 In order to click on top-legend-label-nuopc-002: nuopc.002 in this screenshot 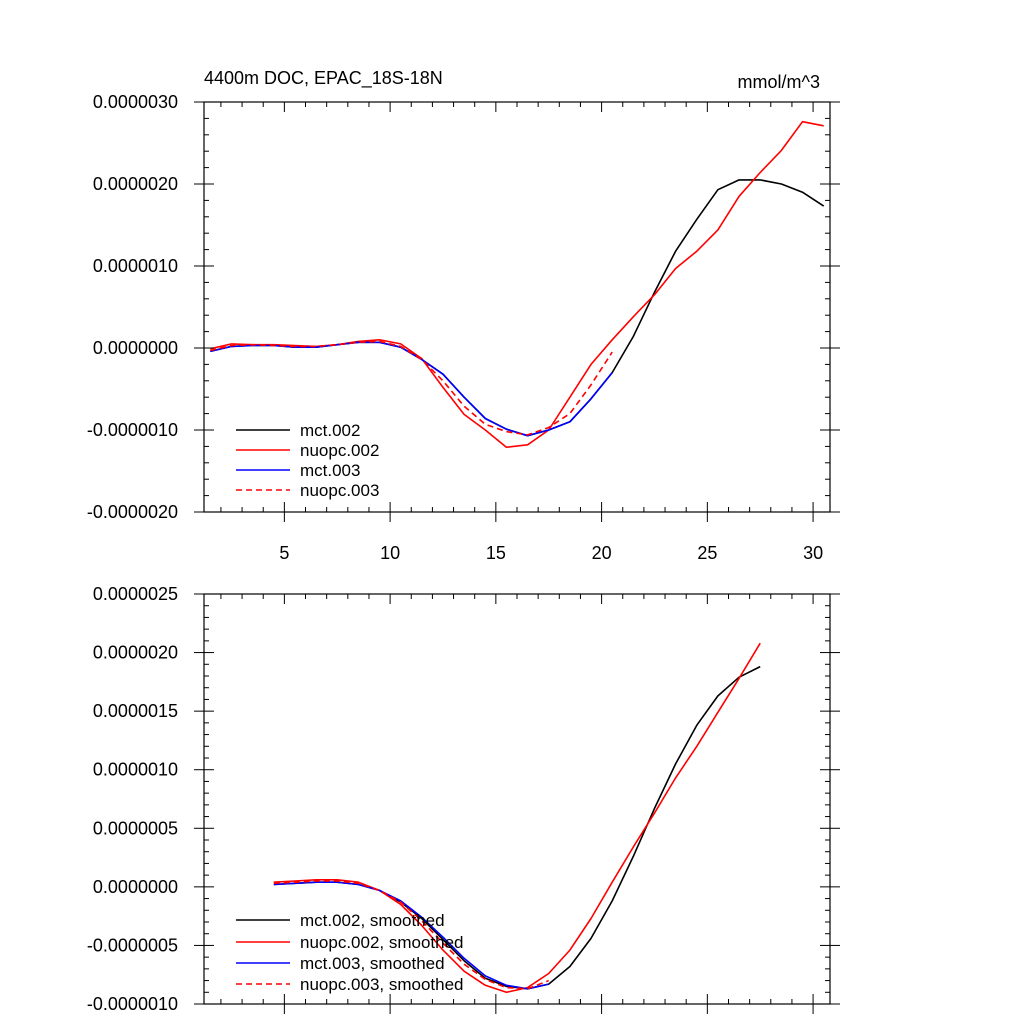, I will do `click(339, 450)`.